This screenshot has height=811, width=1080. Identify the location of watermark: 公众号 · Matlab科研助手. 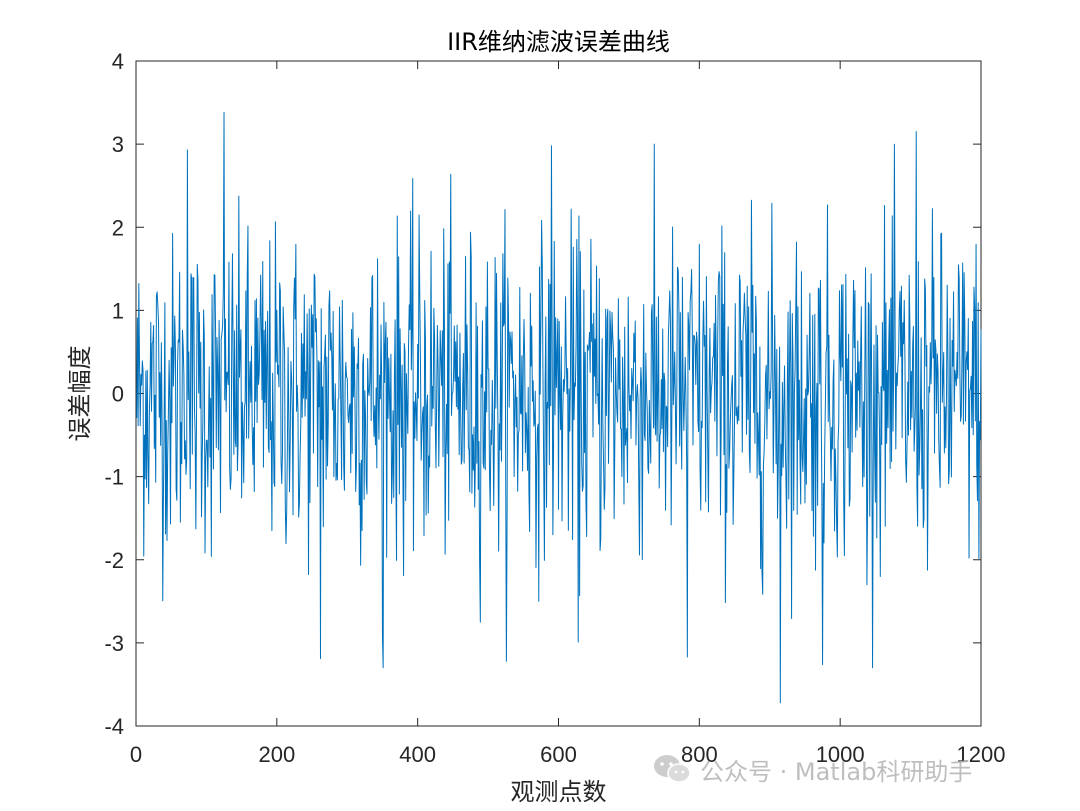
(812, 769).